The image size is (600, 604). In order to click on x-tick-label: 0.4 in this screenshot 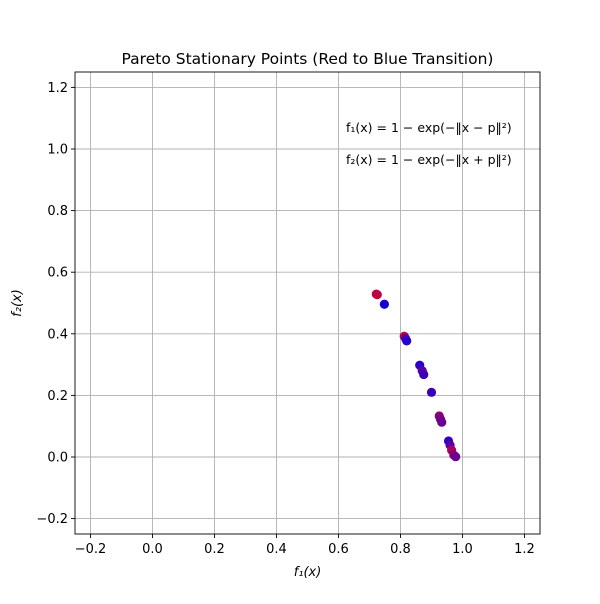, I will do `click(276, 549)`.